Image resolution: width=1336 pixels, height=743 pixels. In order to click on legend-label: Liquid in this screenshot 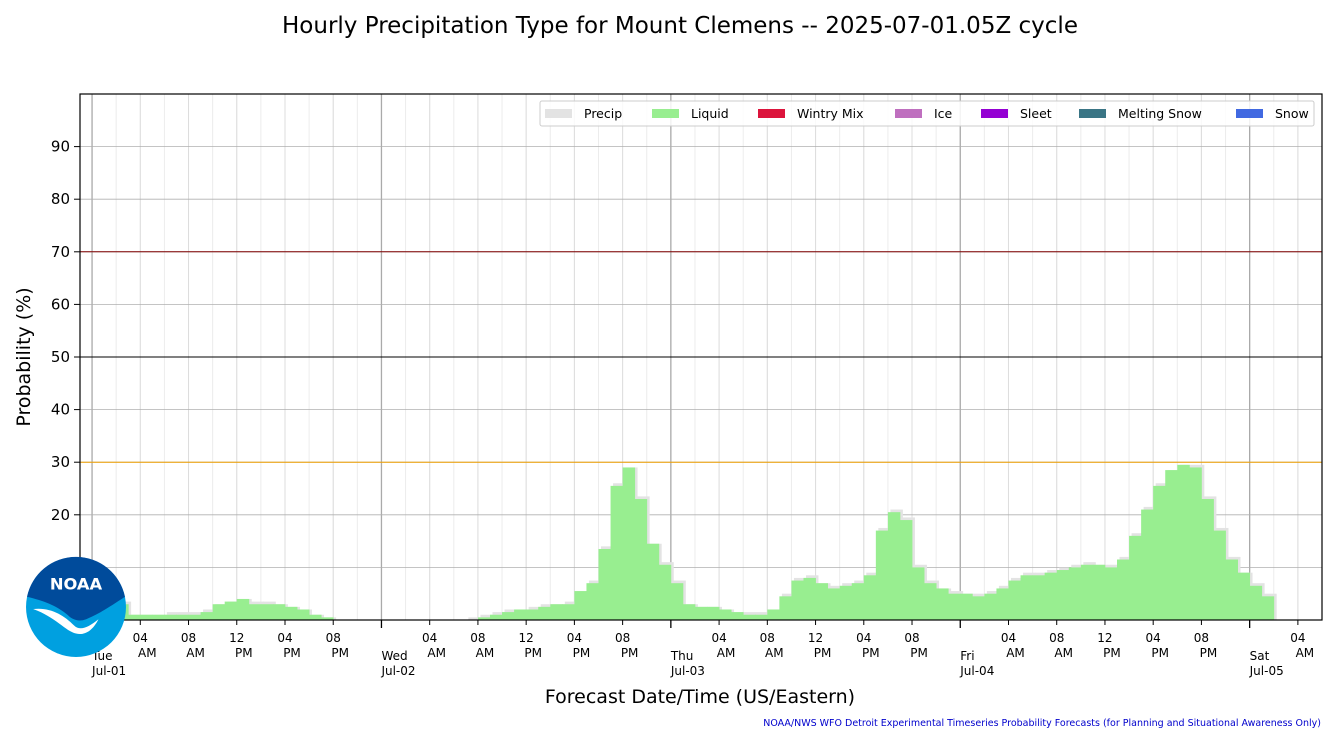, I will do `click(710, 113)`.